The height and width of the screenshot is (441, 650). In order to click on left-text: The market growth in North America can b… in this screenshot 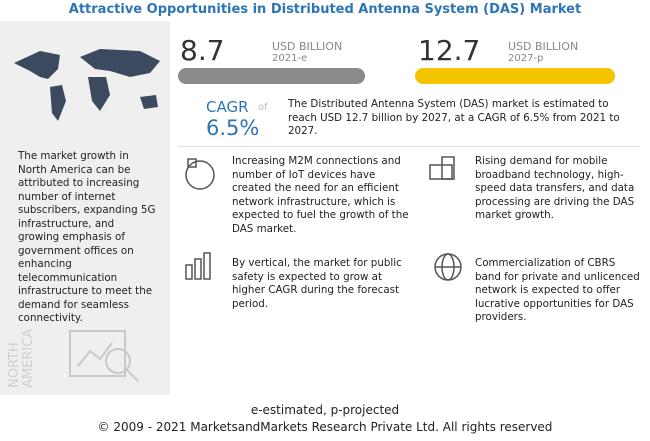, I will do `click(87, 237)`.